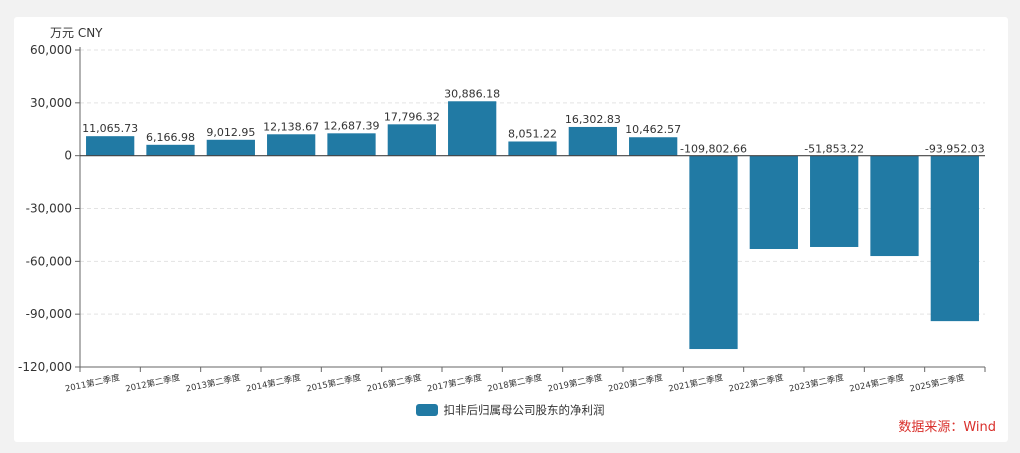  I want to click on x-tick-label: 2025第二季度, so click(937, 383).